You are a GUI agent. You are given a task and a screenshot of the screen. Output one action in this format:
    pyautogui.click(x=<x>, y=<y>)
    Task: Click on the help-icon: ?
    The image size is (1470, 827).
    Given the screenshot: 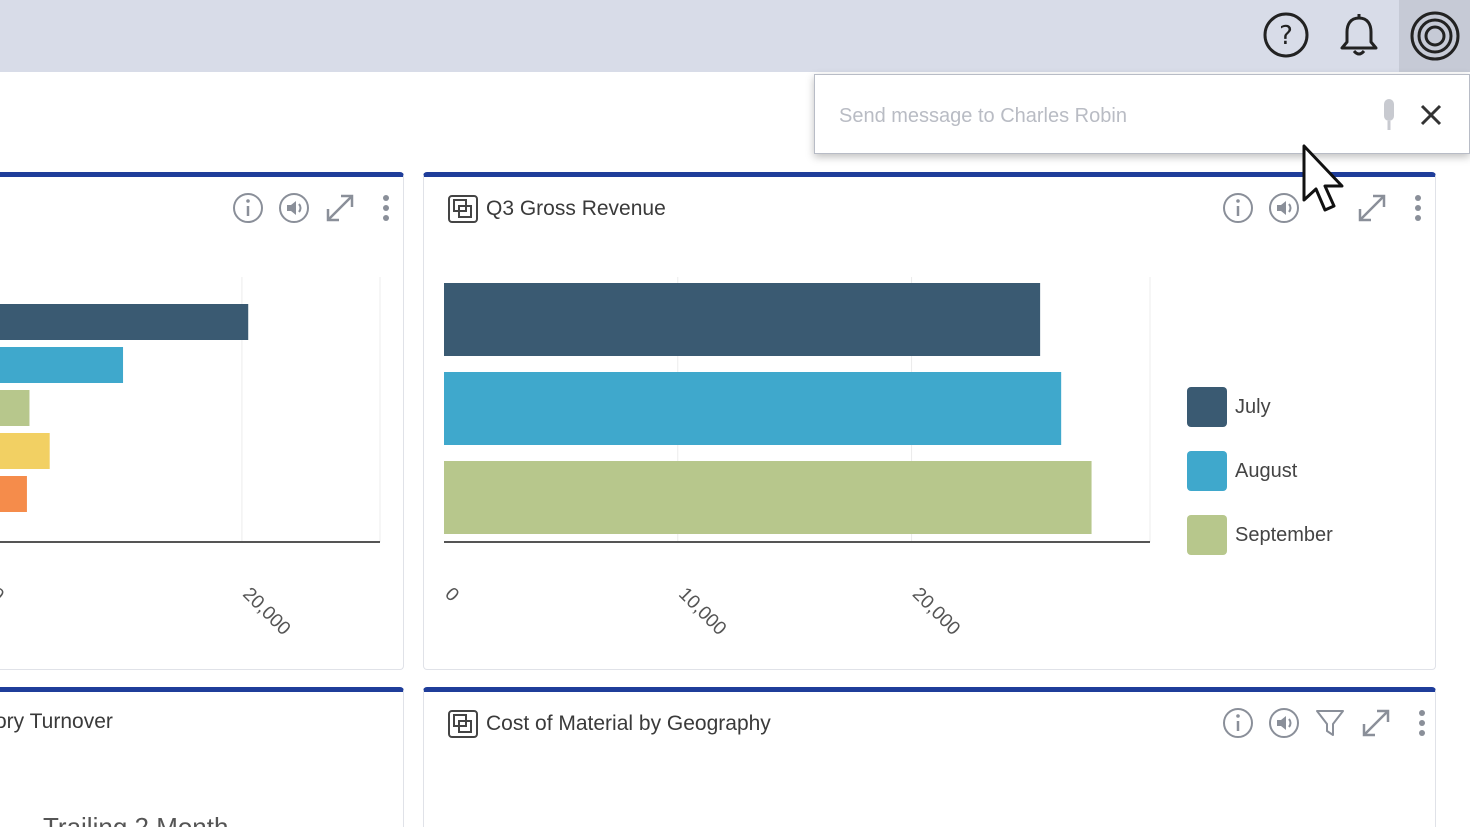 What is the action you would take?
    pyautogui.click(x=1286, y=35)
    